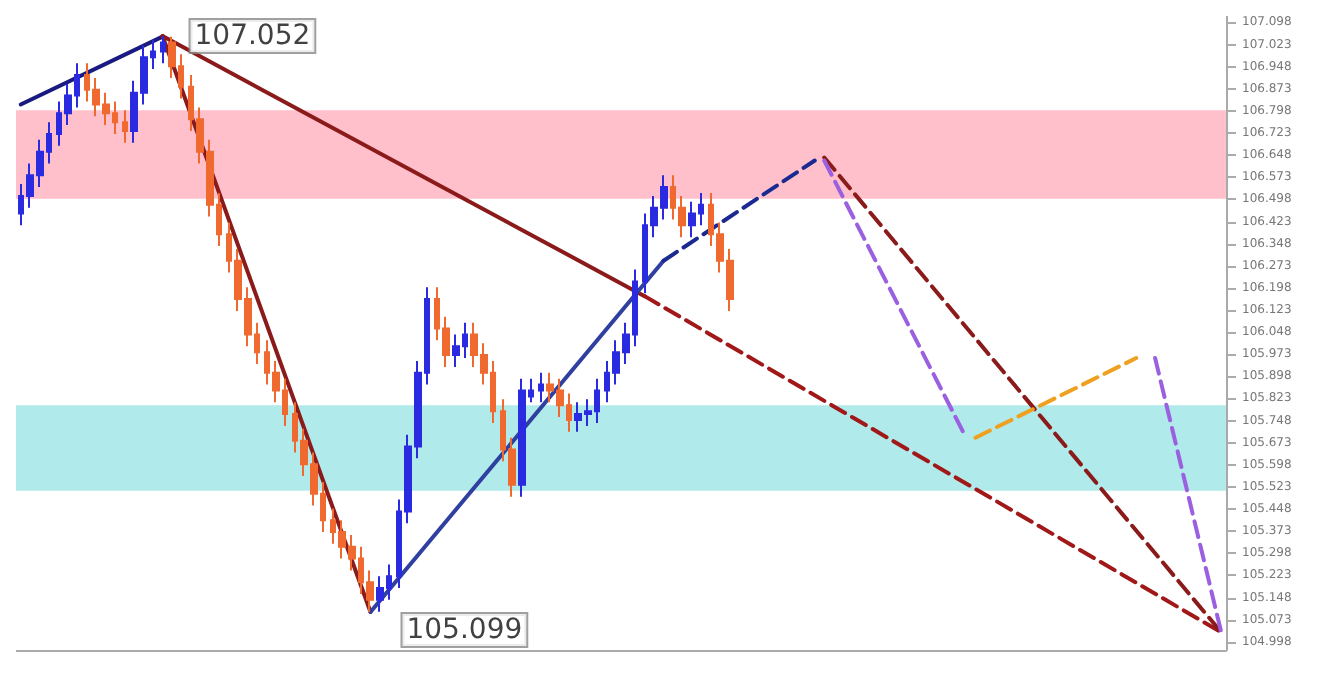  Describe the element at coordinates (464, 629) in the screenshot. I see `annotation: 105.099` at that location.